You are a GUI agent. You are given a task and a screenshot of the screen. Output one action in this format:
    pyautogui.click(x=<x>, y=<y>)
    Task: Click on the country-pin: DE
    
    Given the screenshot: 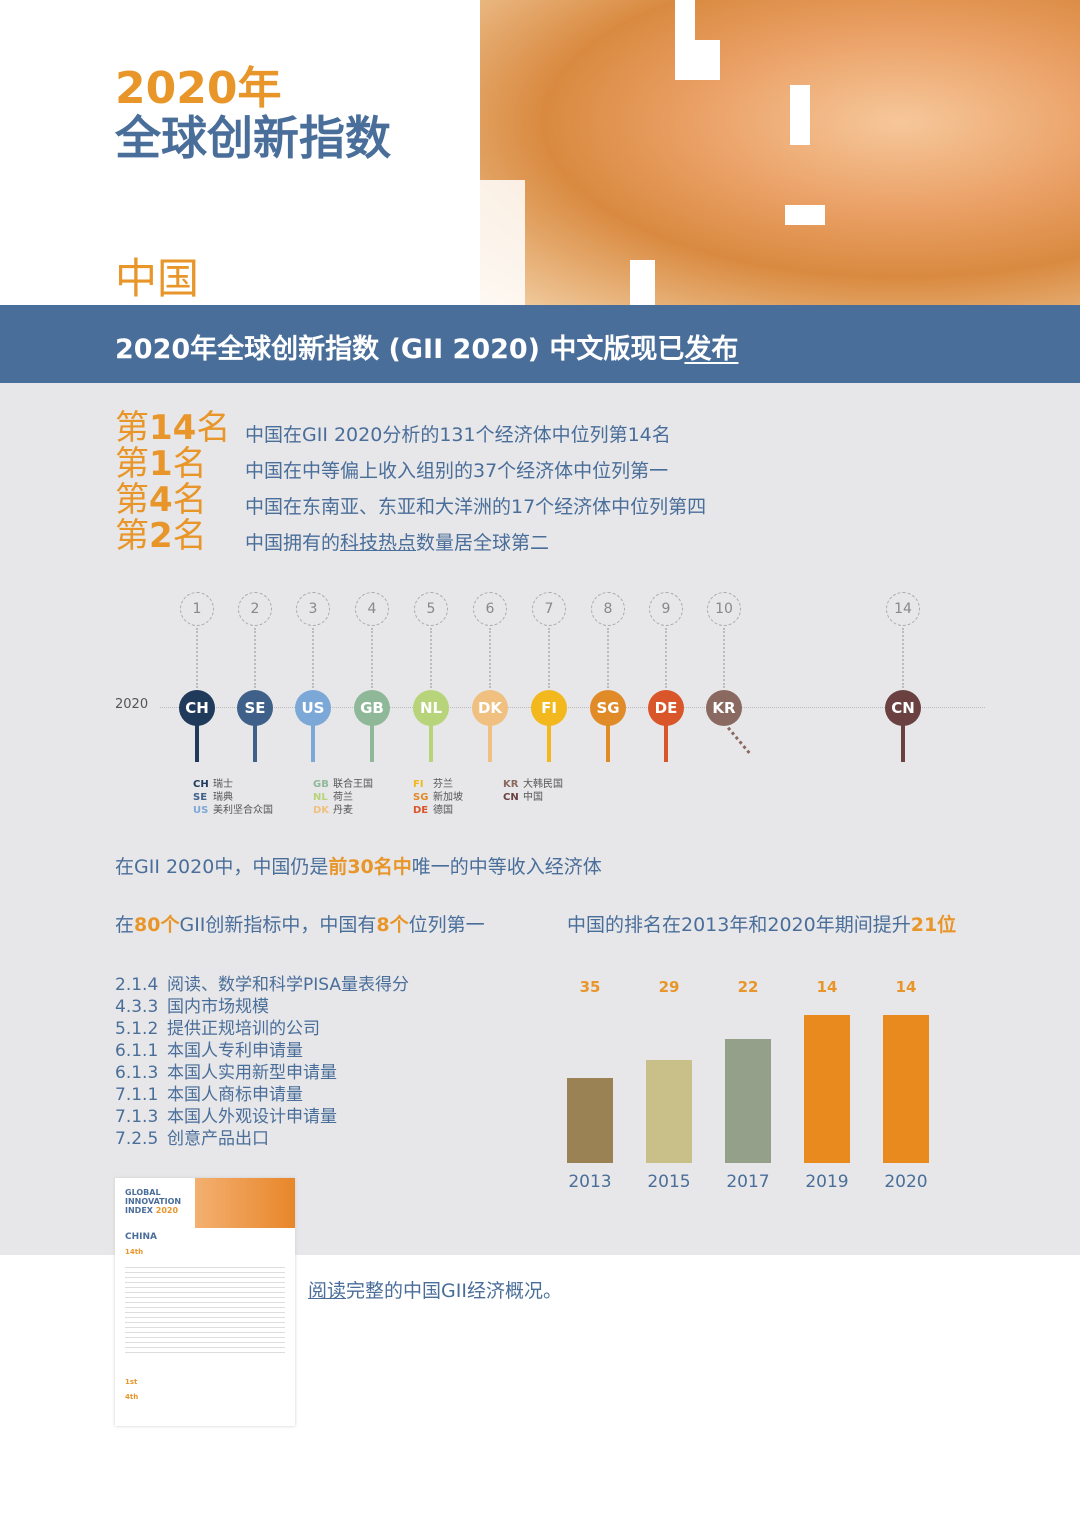 What is the action you would take?
    pyautogui.click(x=666, y=708)
    